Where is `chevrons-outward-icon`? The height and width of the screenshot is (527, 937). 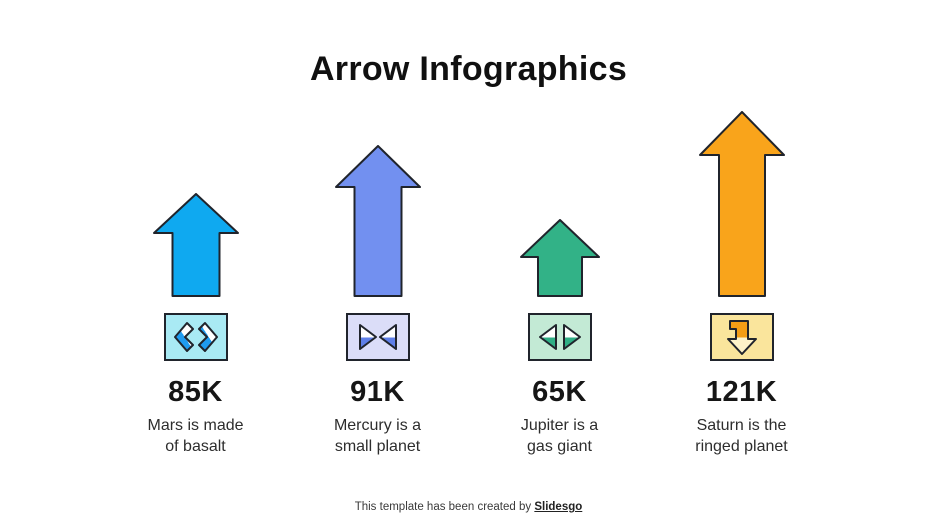 chevrons-outward-icon is located at coordinates (195, 337).